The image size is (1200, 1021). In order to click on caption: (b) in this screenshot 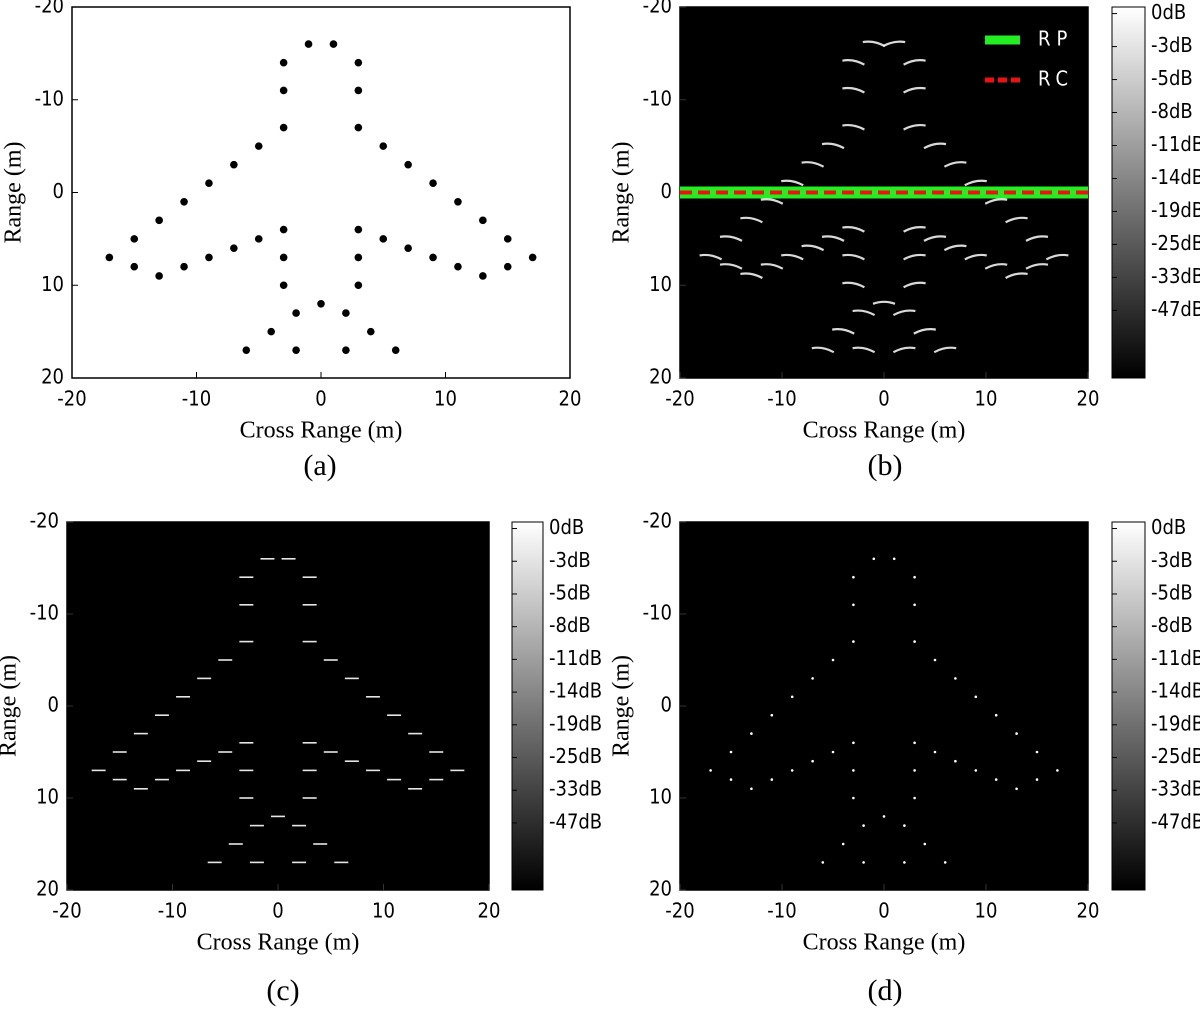, I will do `click(885, 465)`.